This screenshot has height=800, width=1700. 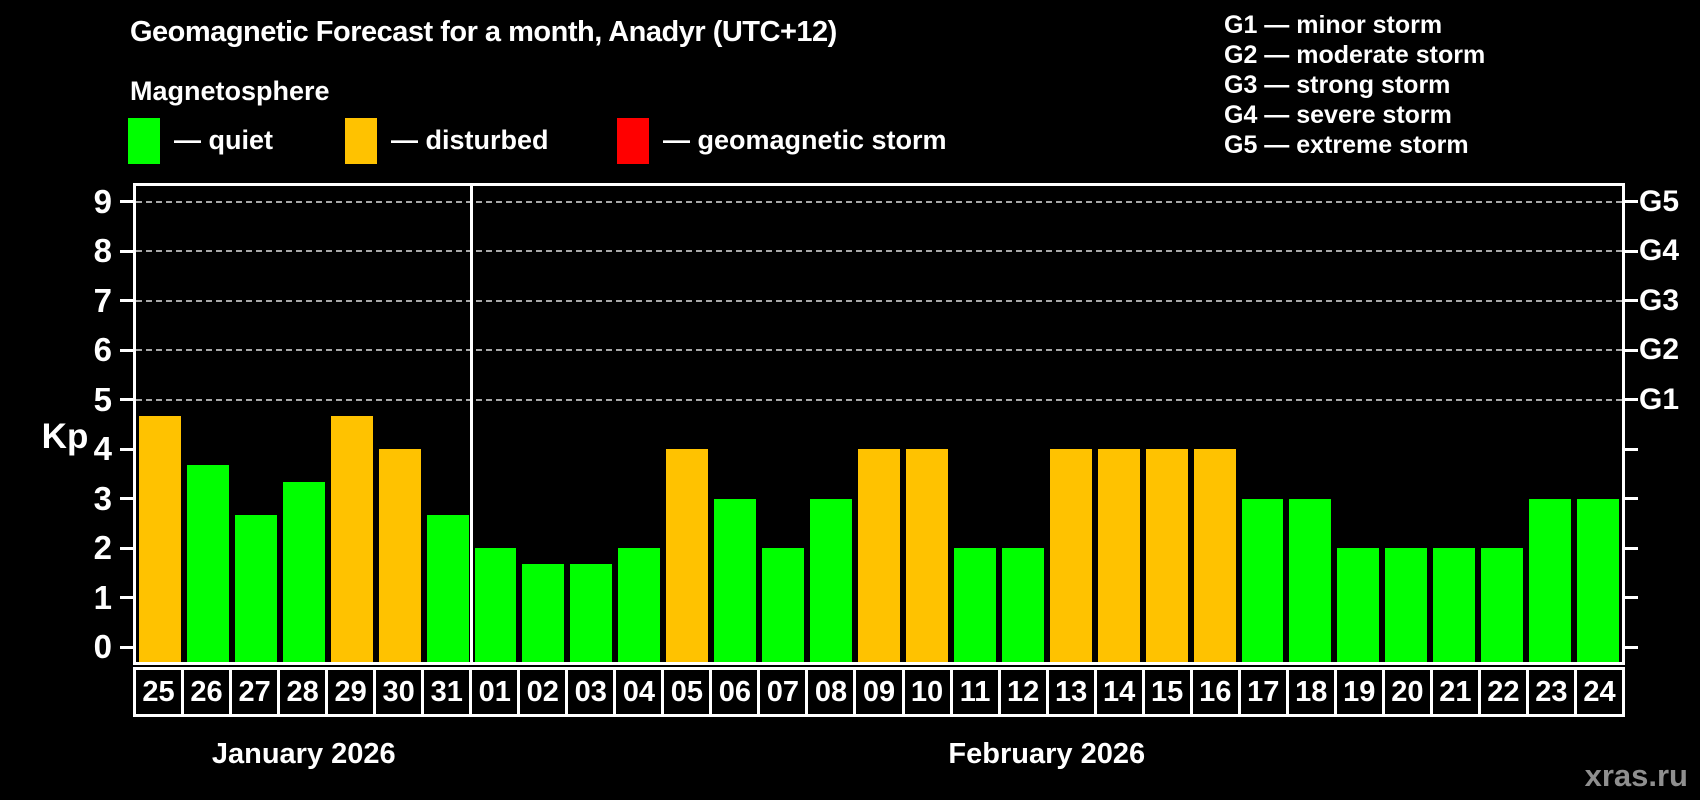 What do you see at coordinates (1407, 692) in the screenshot?
I see `day-cell-20: 20` at bounding box center [1407, 692].